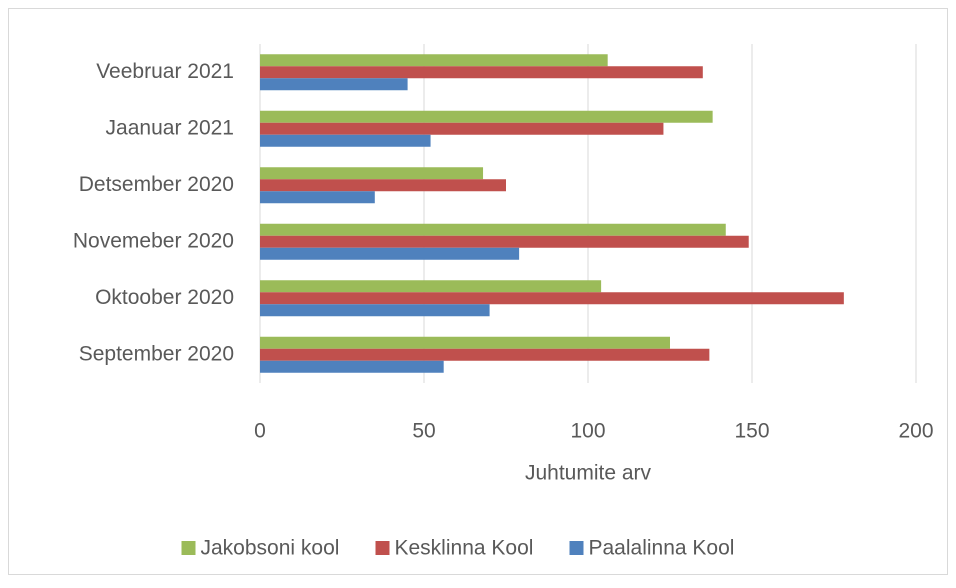 The image size is (956, 588). Describe the element at coordinates (260, 431) in the screenshot. I see `x-tick-label: 0` at that location.